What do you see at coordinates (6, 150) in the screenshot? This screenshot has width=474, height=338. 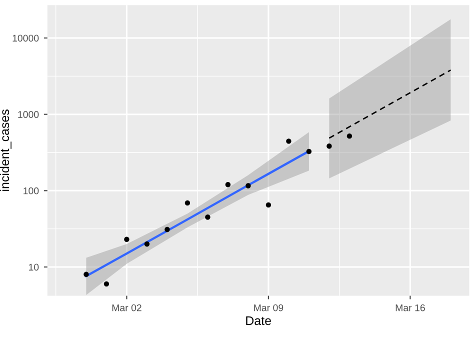 I see `y-axis-title: incident_cases` at bounding box center [6, 150].